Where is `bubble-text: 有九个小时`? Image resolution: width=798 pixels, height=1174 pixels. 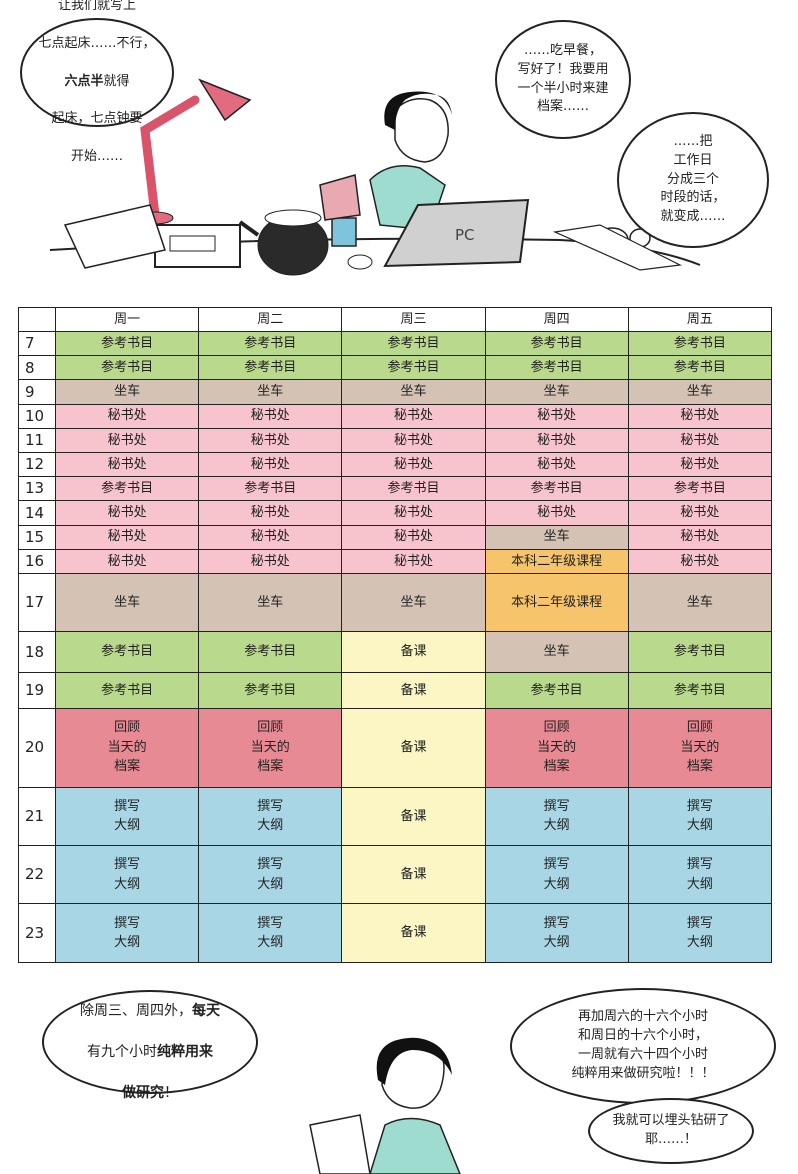 bubble-text: 有九个小时 is located at coordinates (122, 1052).